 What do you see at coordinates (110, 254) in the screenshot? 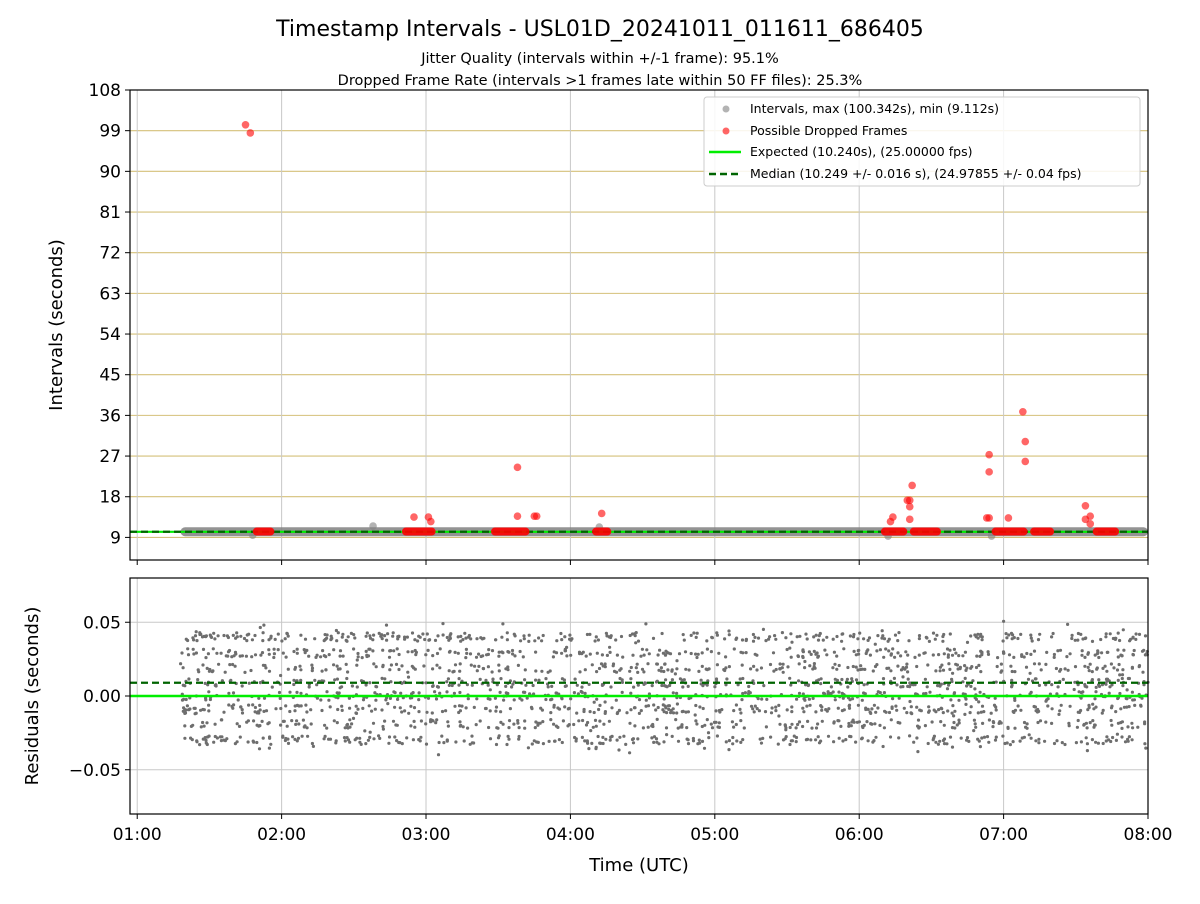
I see `intervals-y-tick-label: 72` at bounding box center [110, 254].